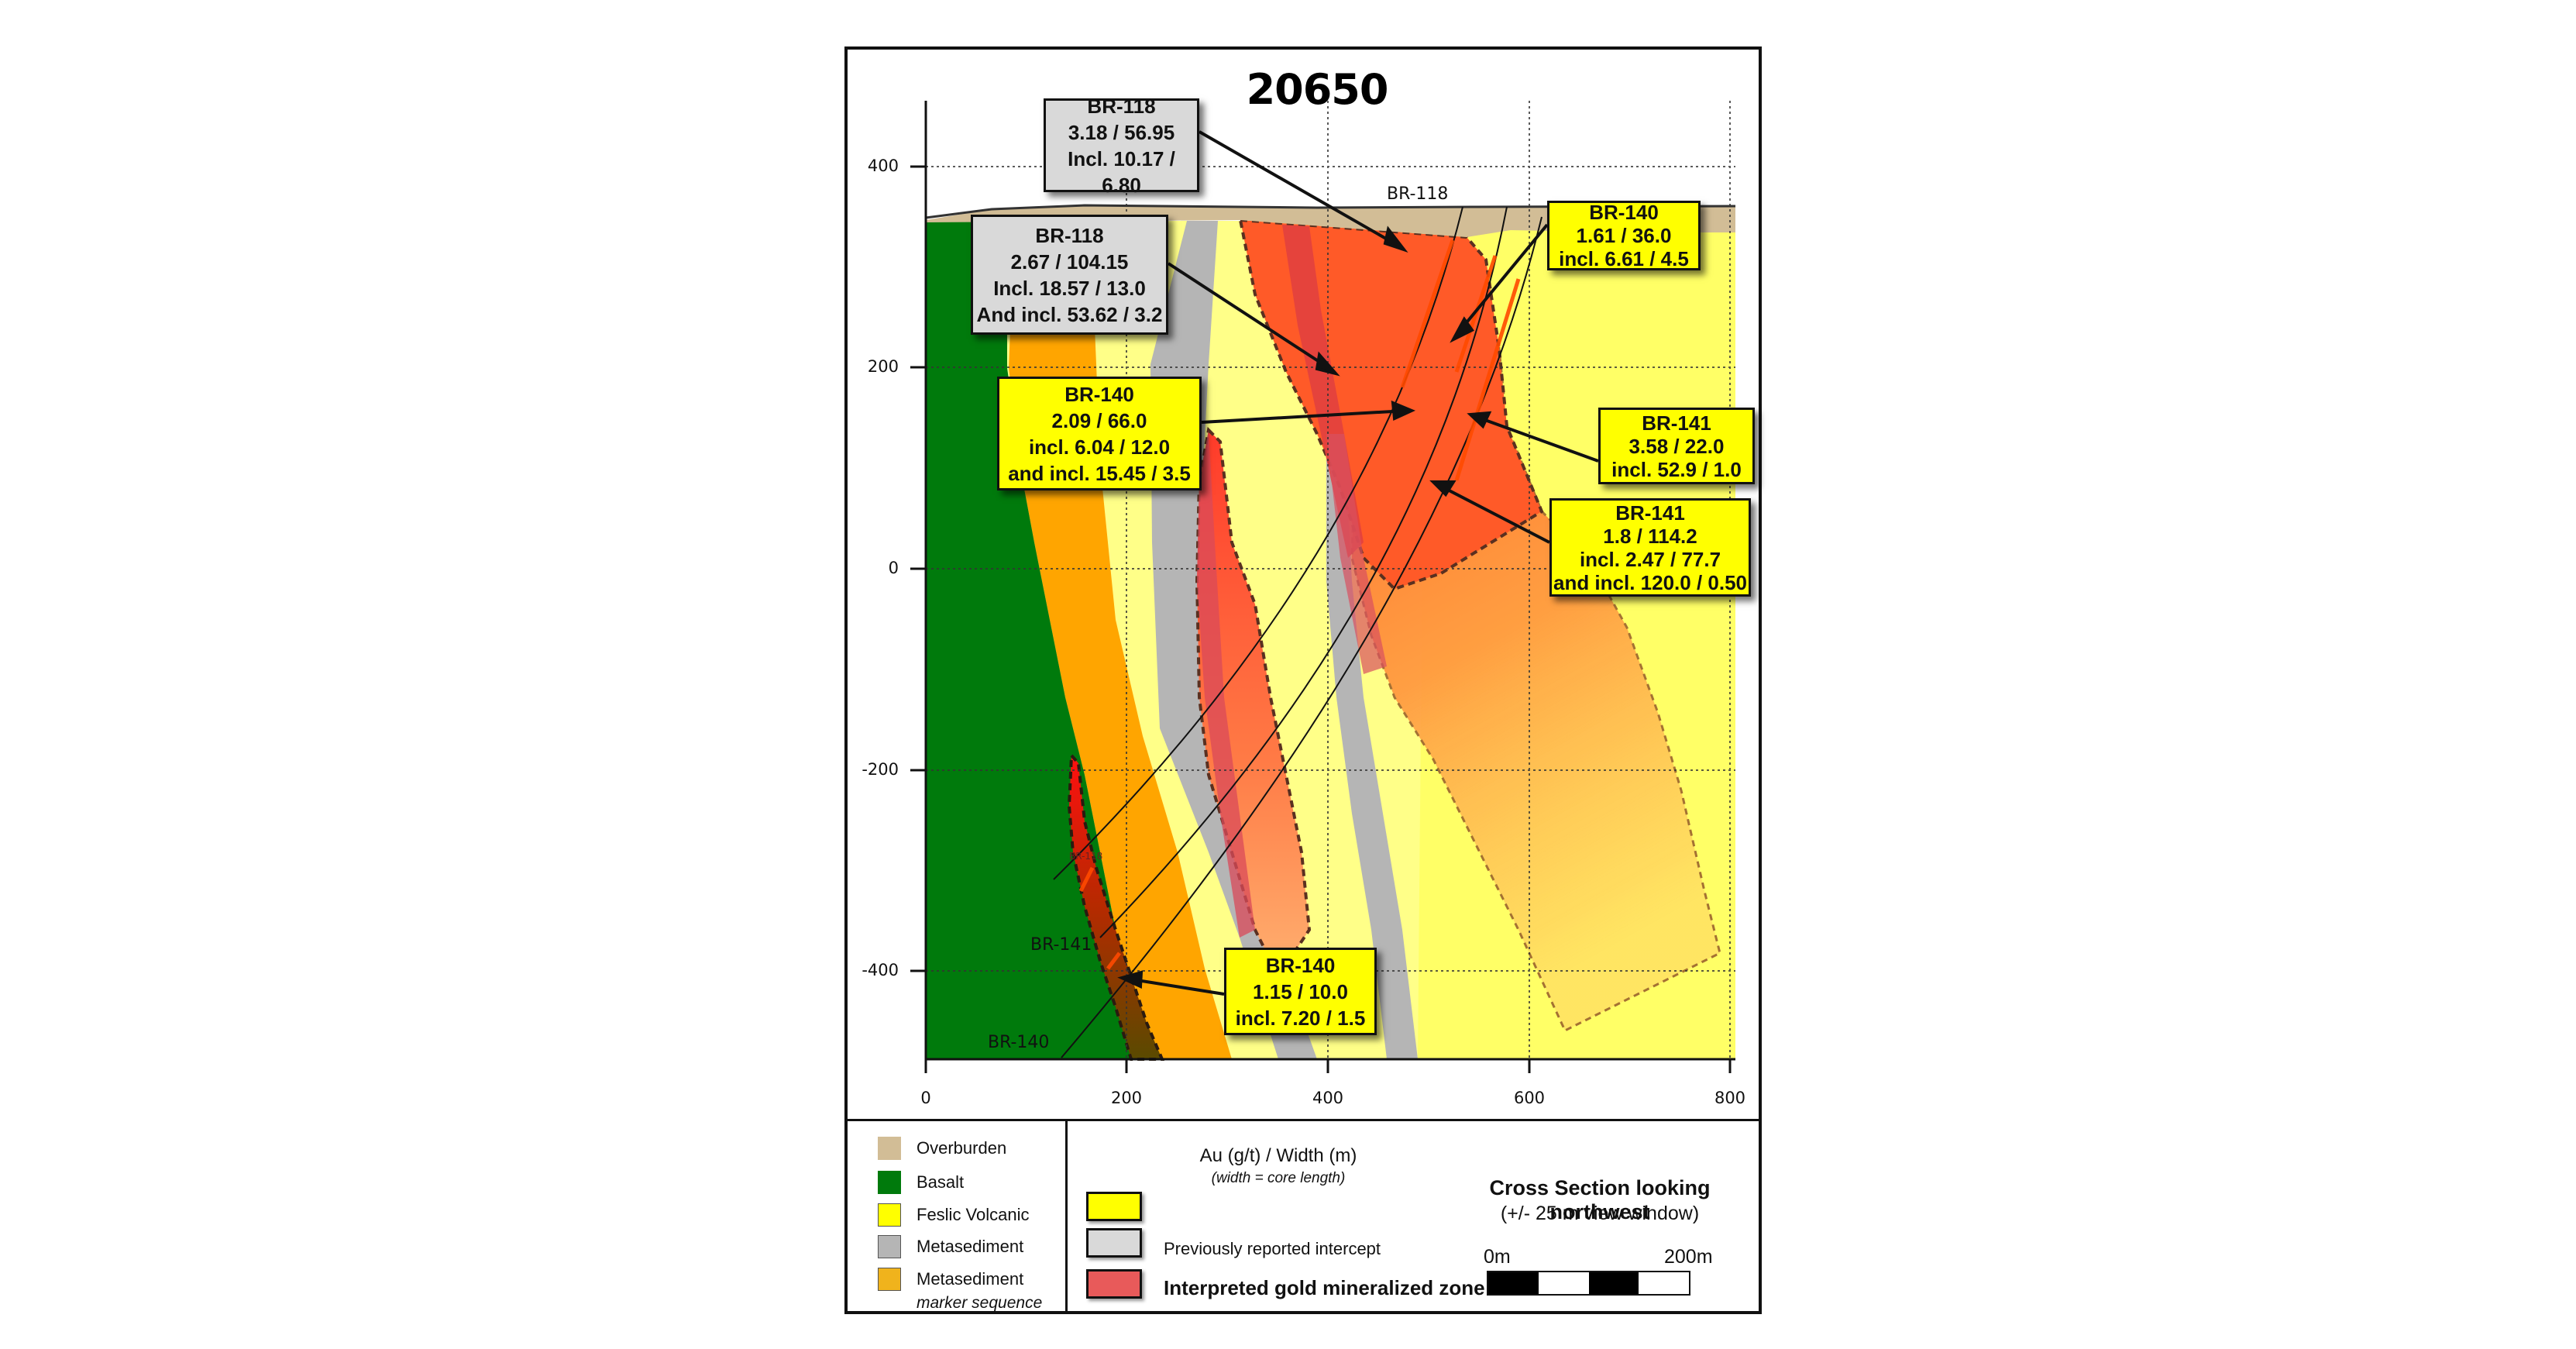  I want to click on callout-line: 1.8 / 114.2, so click(1650, 536).